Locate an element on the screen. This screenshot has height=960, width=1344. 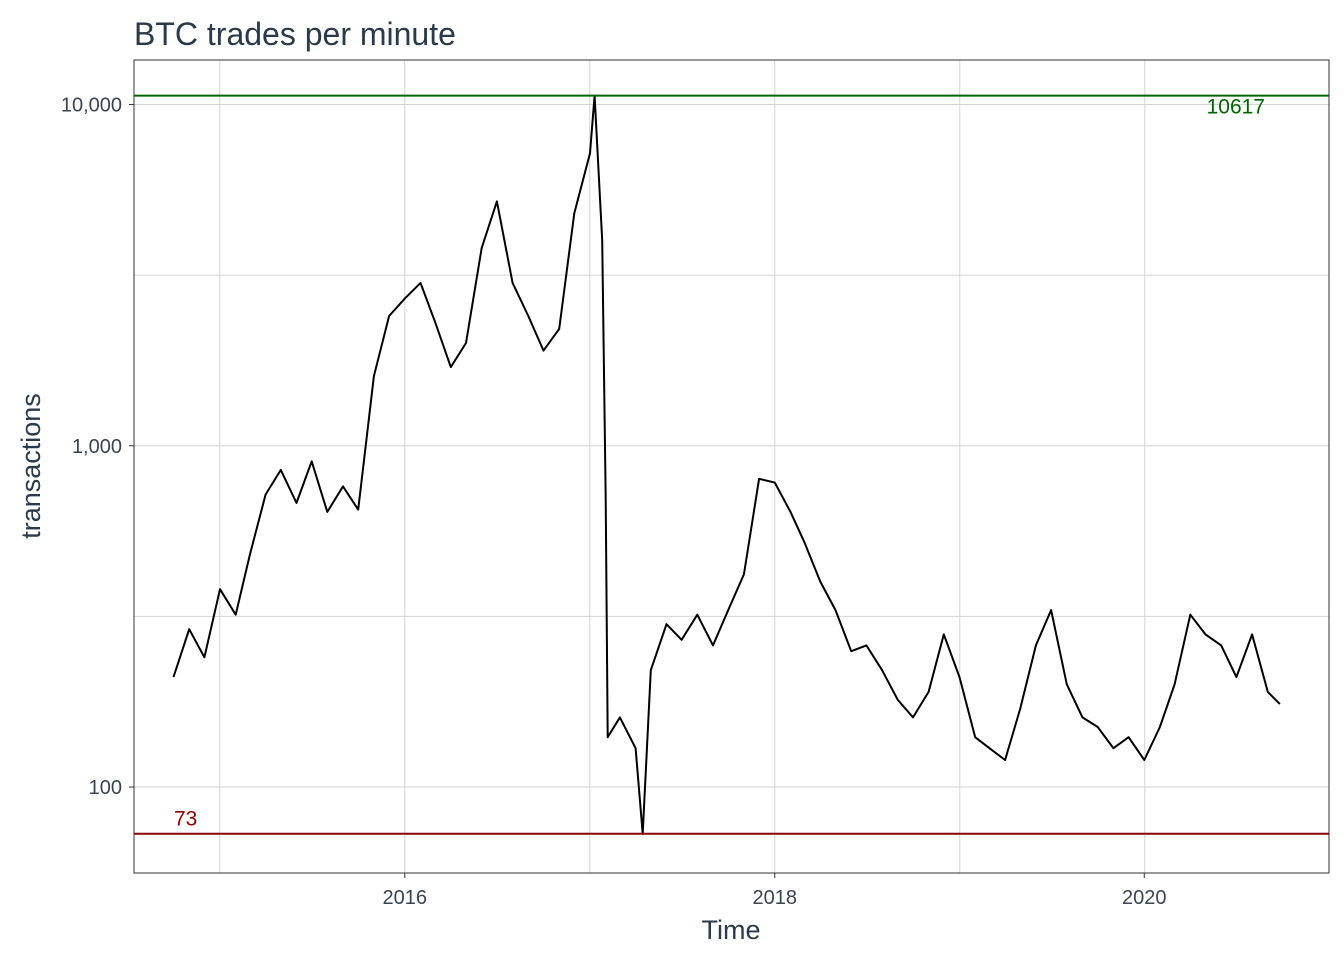
y-tick-label: 1,000 is located at coordinates (97, 447).